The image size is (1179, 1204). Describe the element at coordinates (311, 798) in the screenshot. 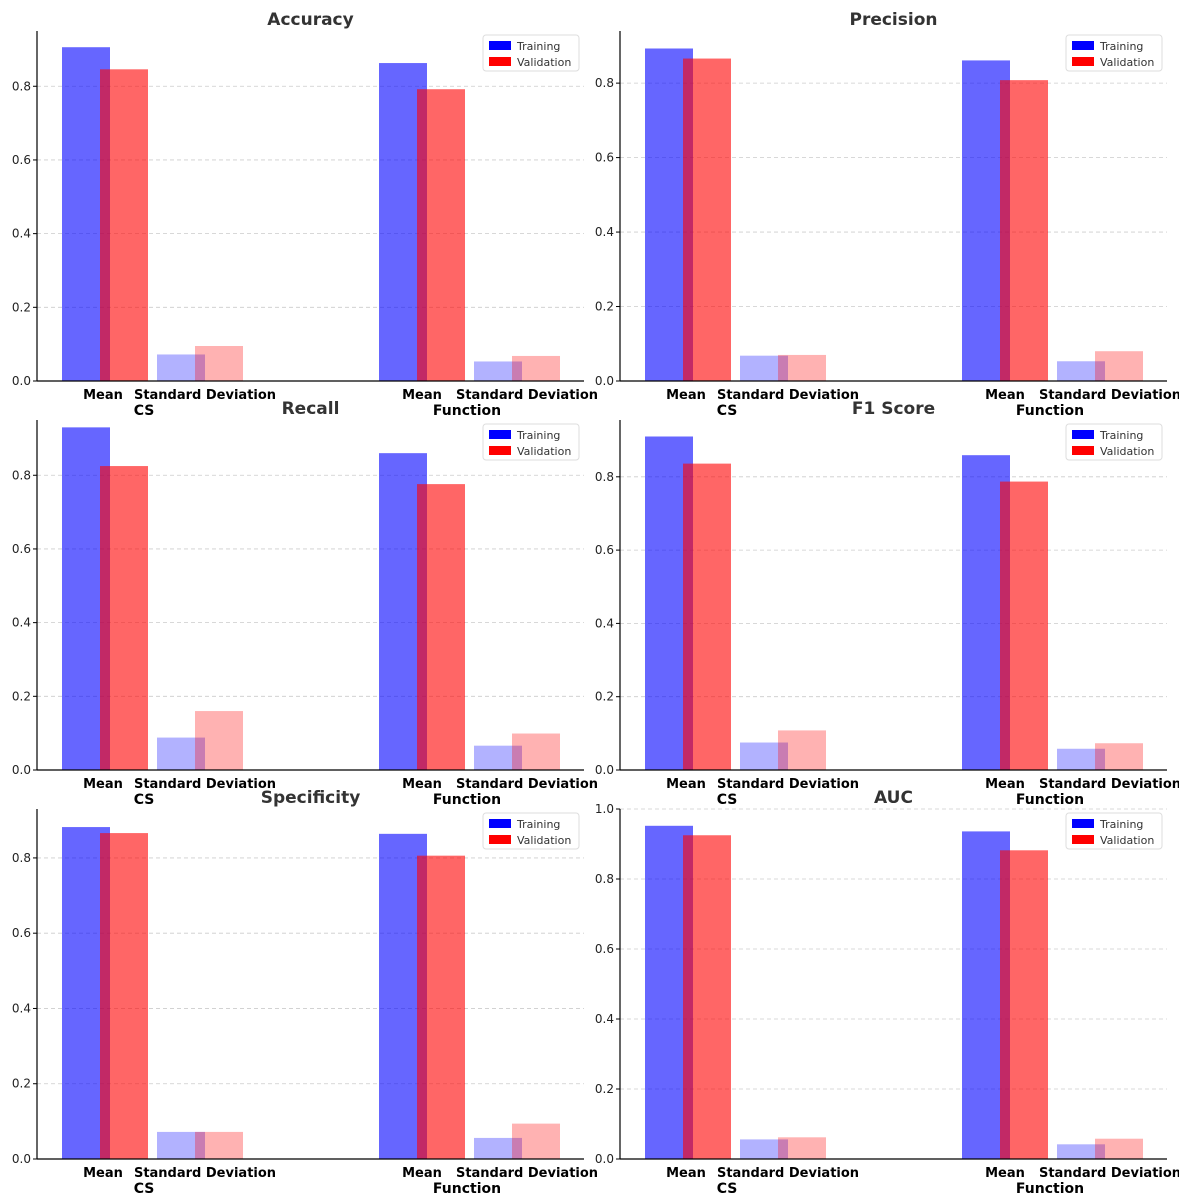

I see `chart-title: Specificity` at that location.